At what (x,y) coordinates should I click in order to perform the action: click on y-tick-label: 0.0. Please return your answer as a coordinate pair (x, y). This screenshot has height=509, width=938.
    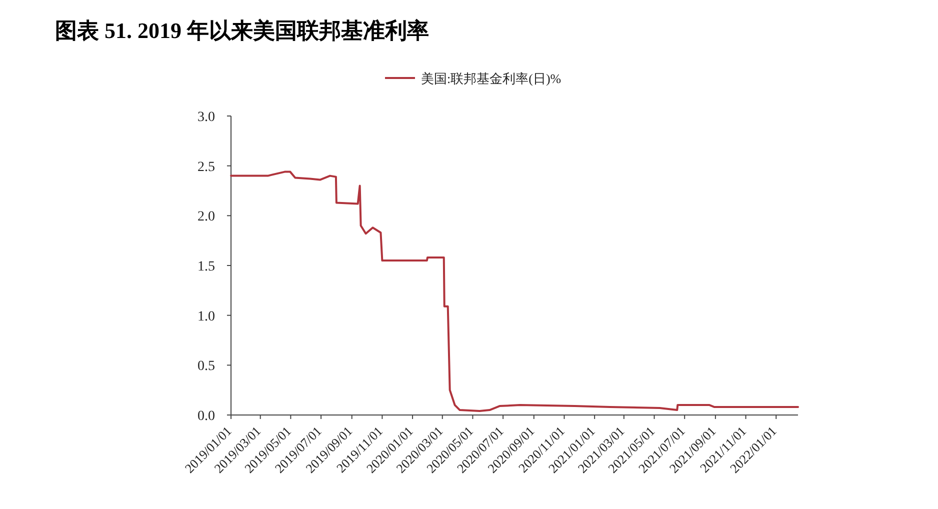
    Looking at the image, I should click on (206, 416).